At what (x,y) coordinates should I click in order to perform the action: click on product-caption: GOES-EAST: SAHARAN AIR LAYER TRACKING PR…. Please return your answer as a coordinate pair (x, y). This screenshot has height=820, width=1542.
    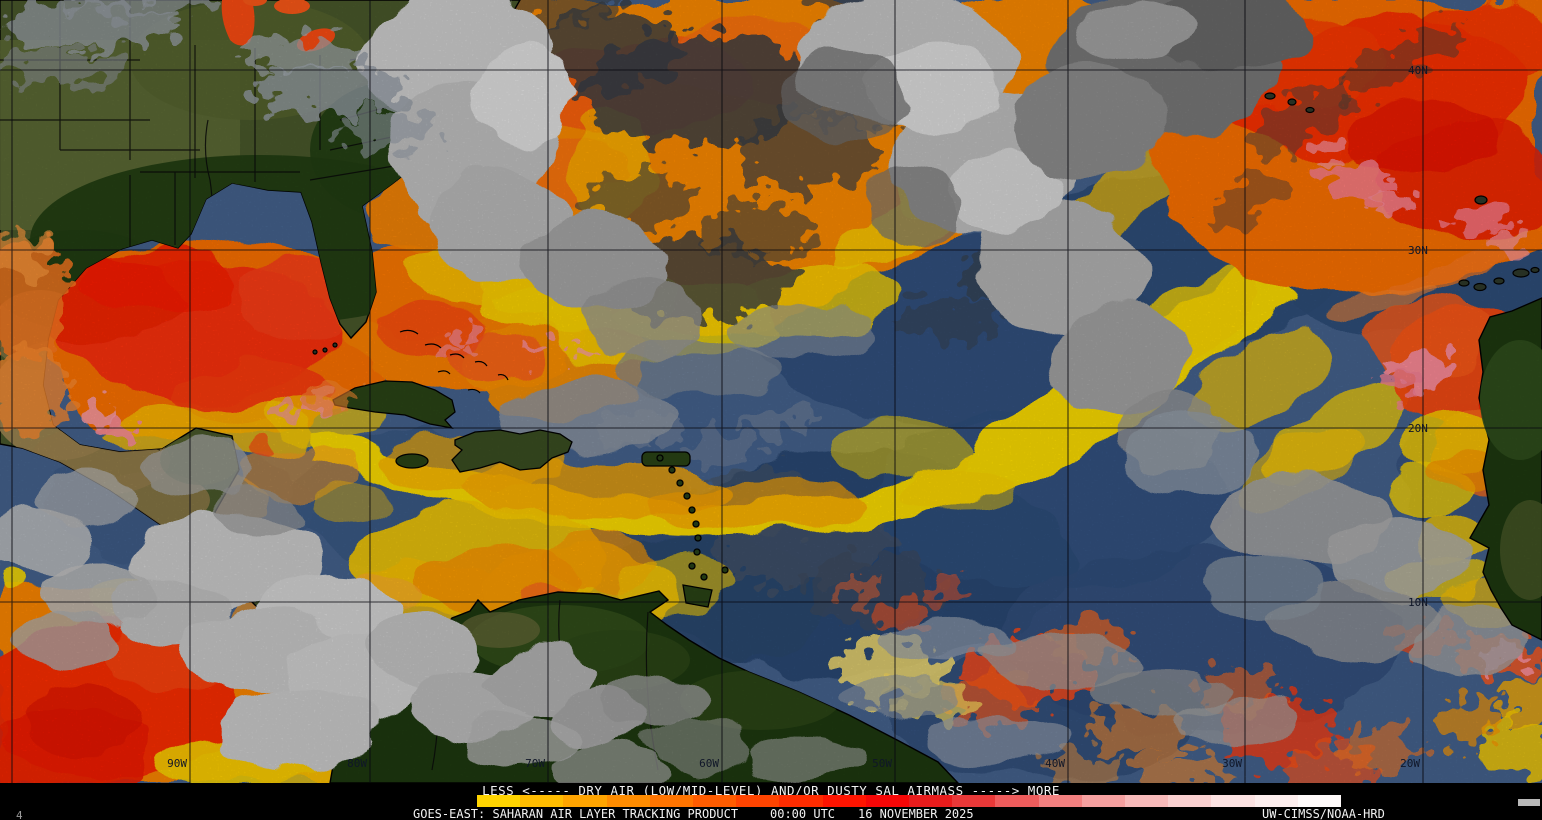
    Looking at the image, I should click on (771, 813).